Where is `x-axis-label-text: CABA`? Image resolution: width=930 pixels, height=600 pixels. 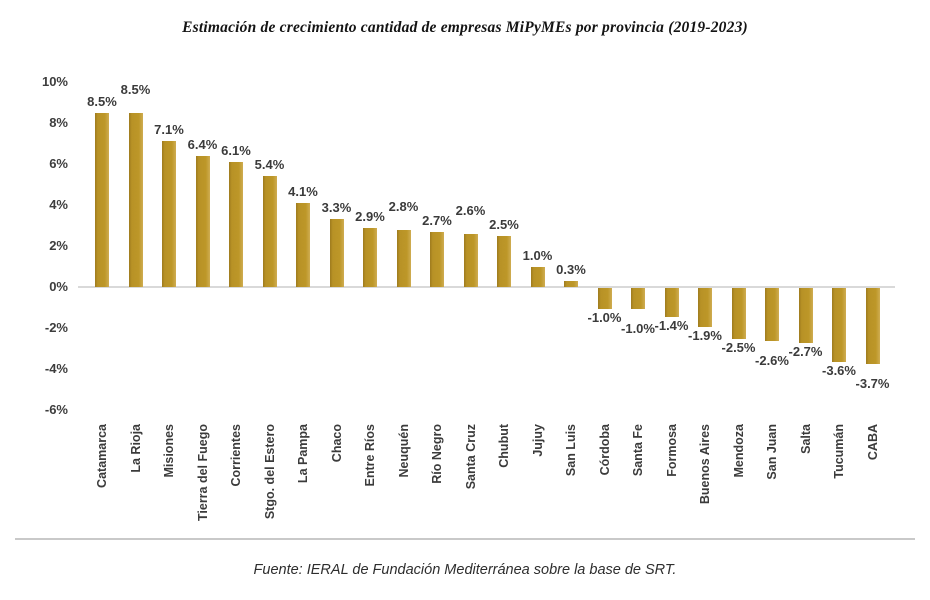 x-axis-label-text: CABA is located at coordinates (872, 442).